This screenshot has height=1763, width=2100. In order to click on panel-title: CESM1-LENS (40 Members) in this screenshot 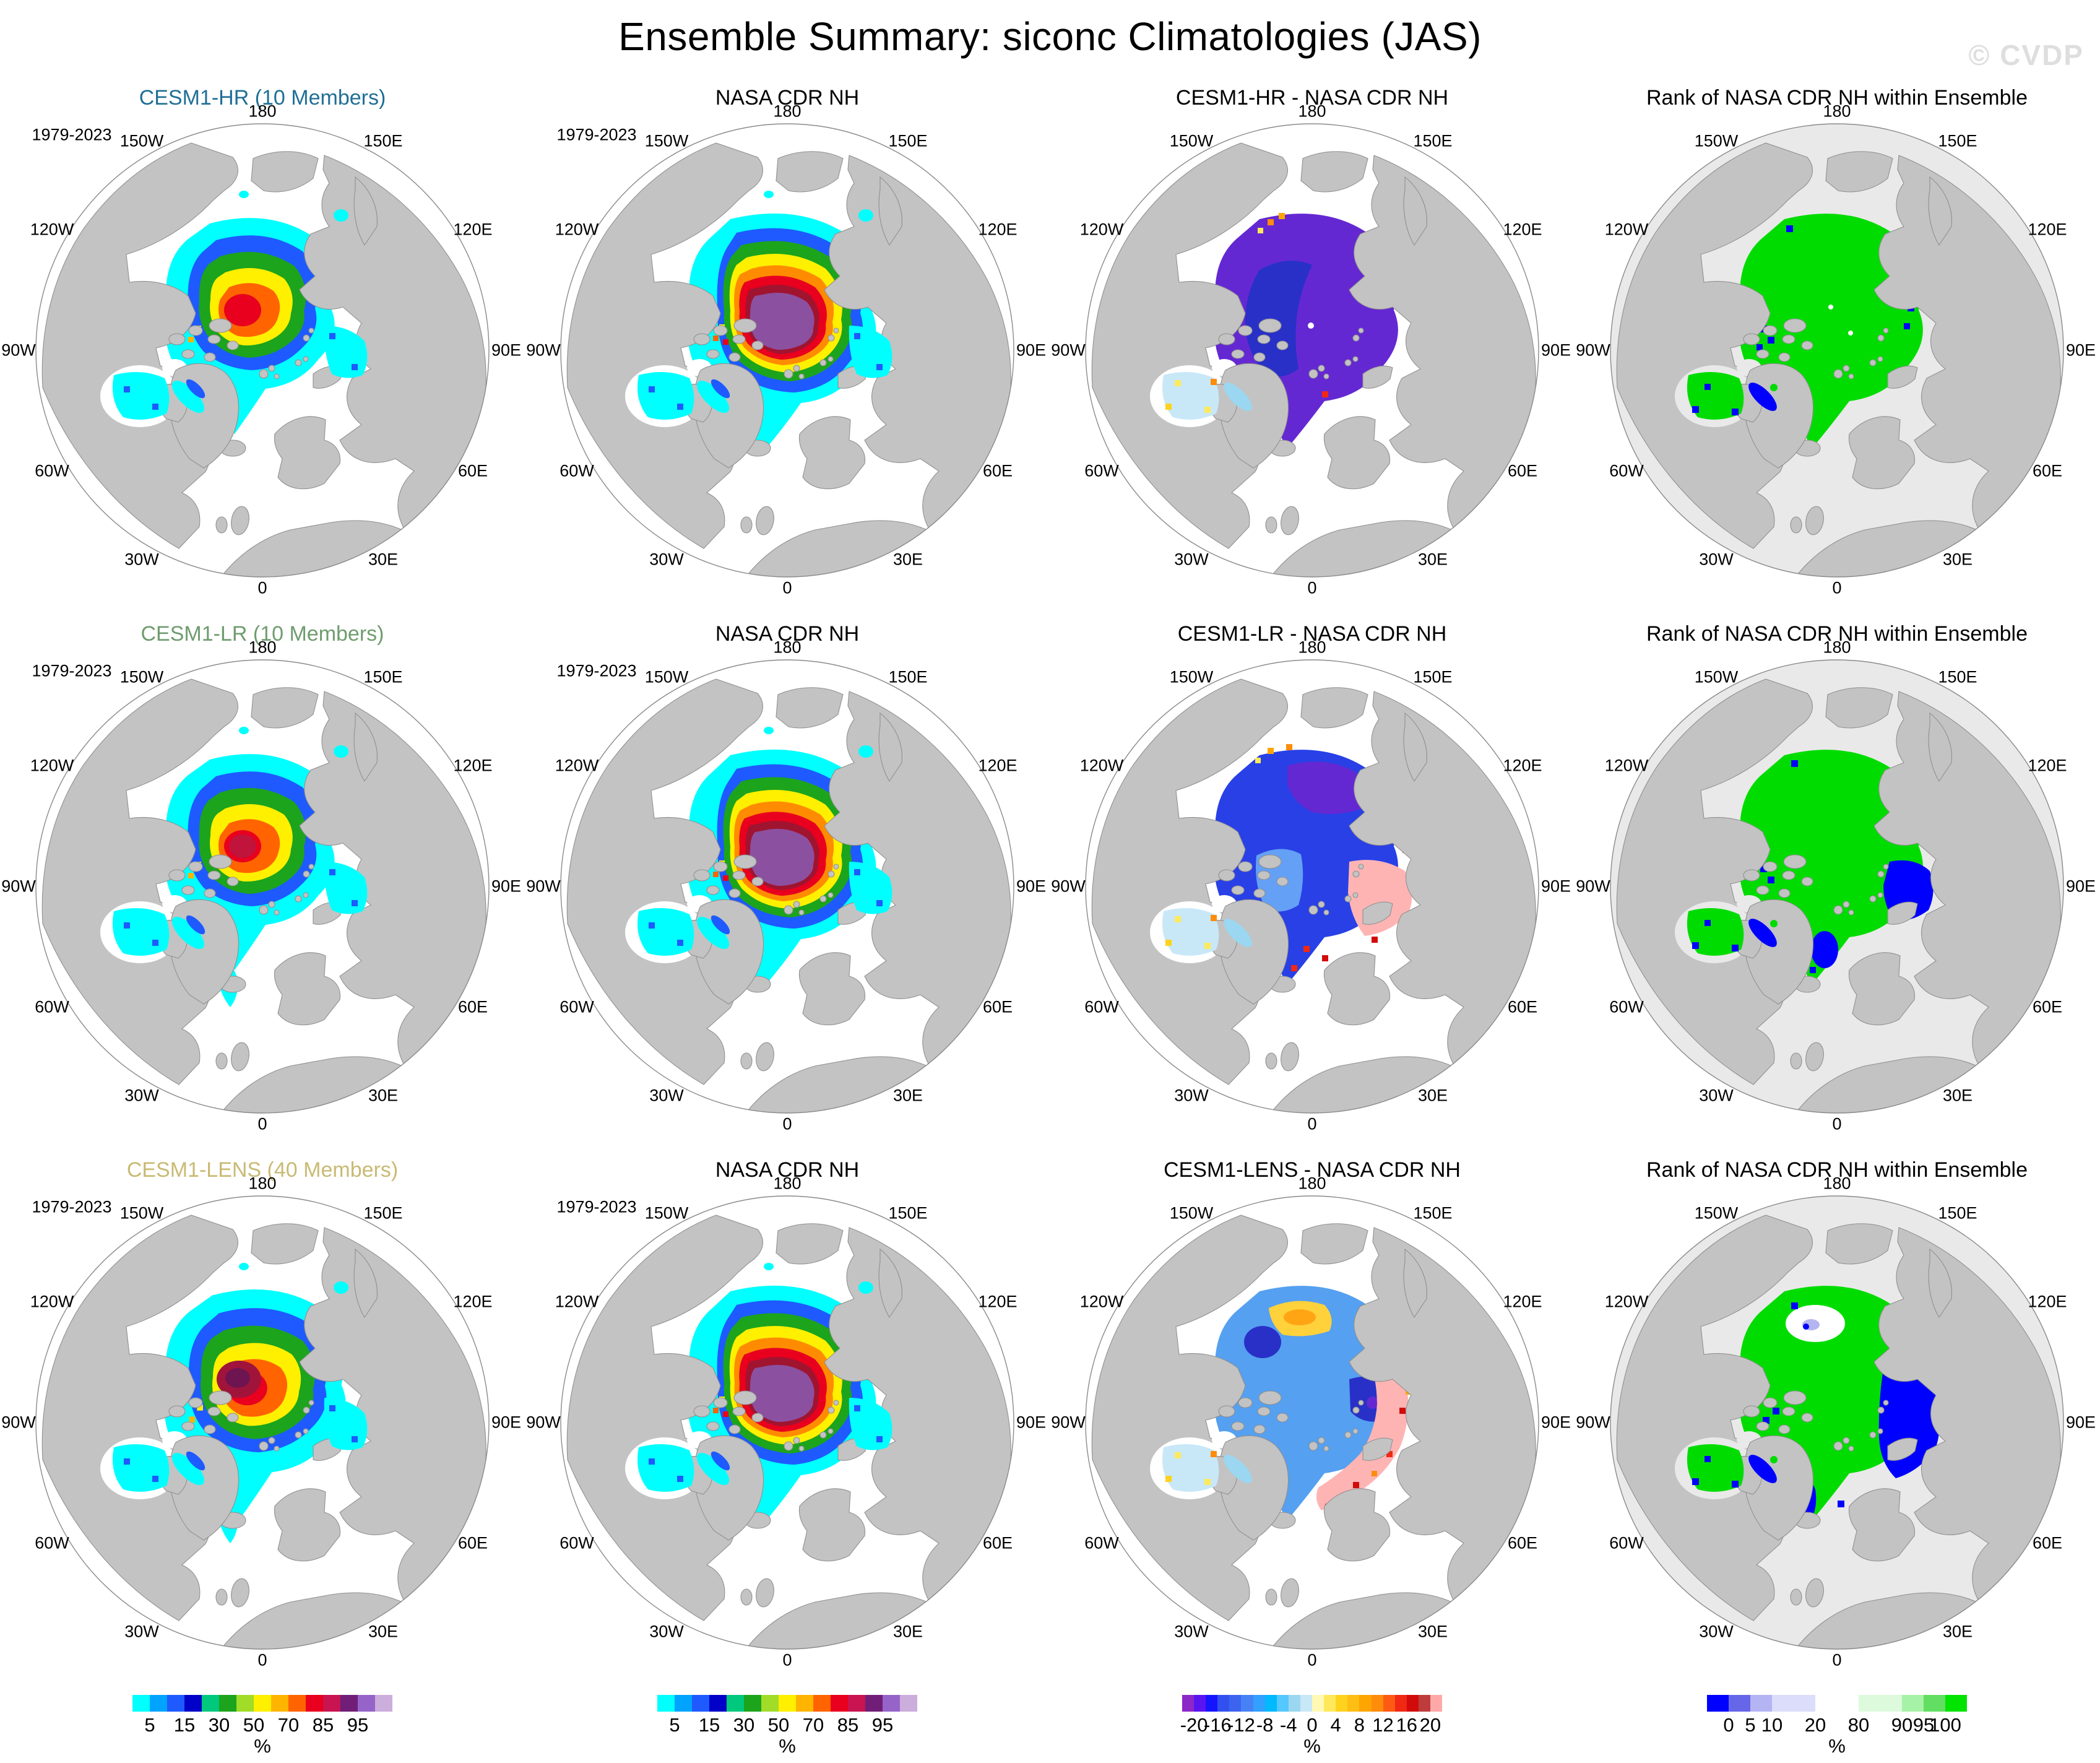, I will do `click(262, 1170)`.